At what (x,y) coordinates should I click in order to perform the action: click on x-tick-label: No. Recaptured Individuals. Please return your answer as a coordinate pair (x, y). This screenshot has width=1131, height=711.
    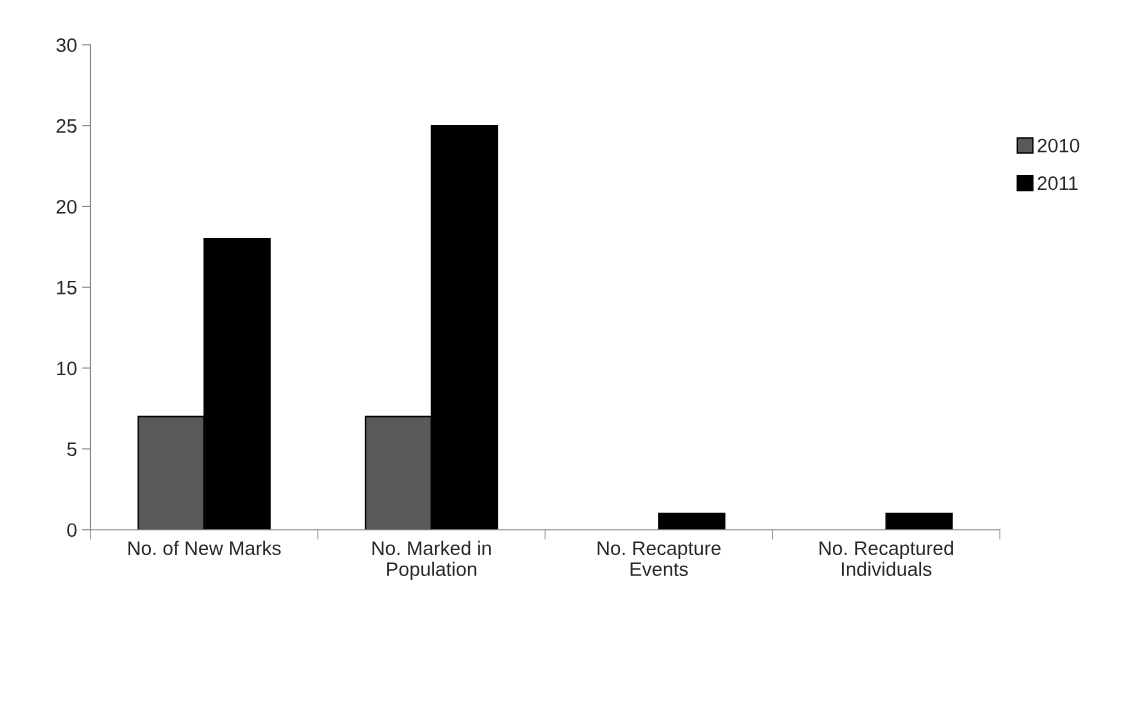
    Looking at the image, I should click on (886, 558).